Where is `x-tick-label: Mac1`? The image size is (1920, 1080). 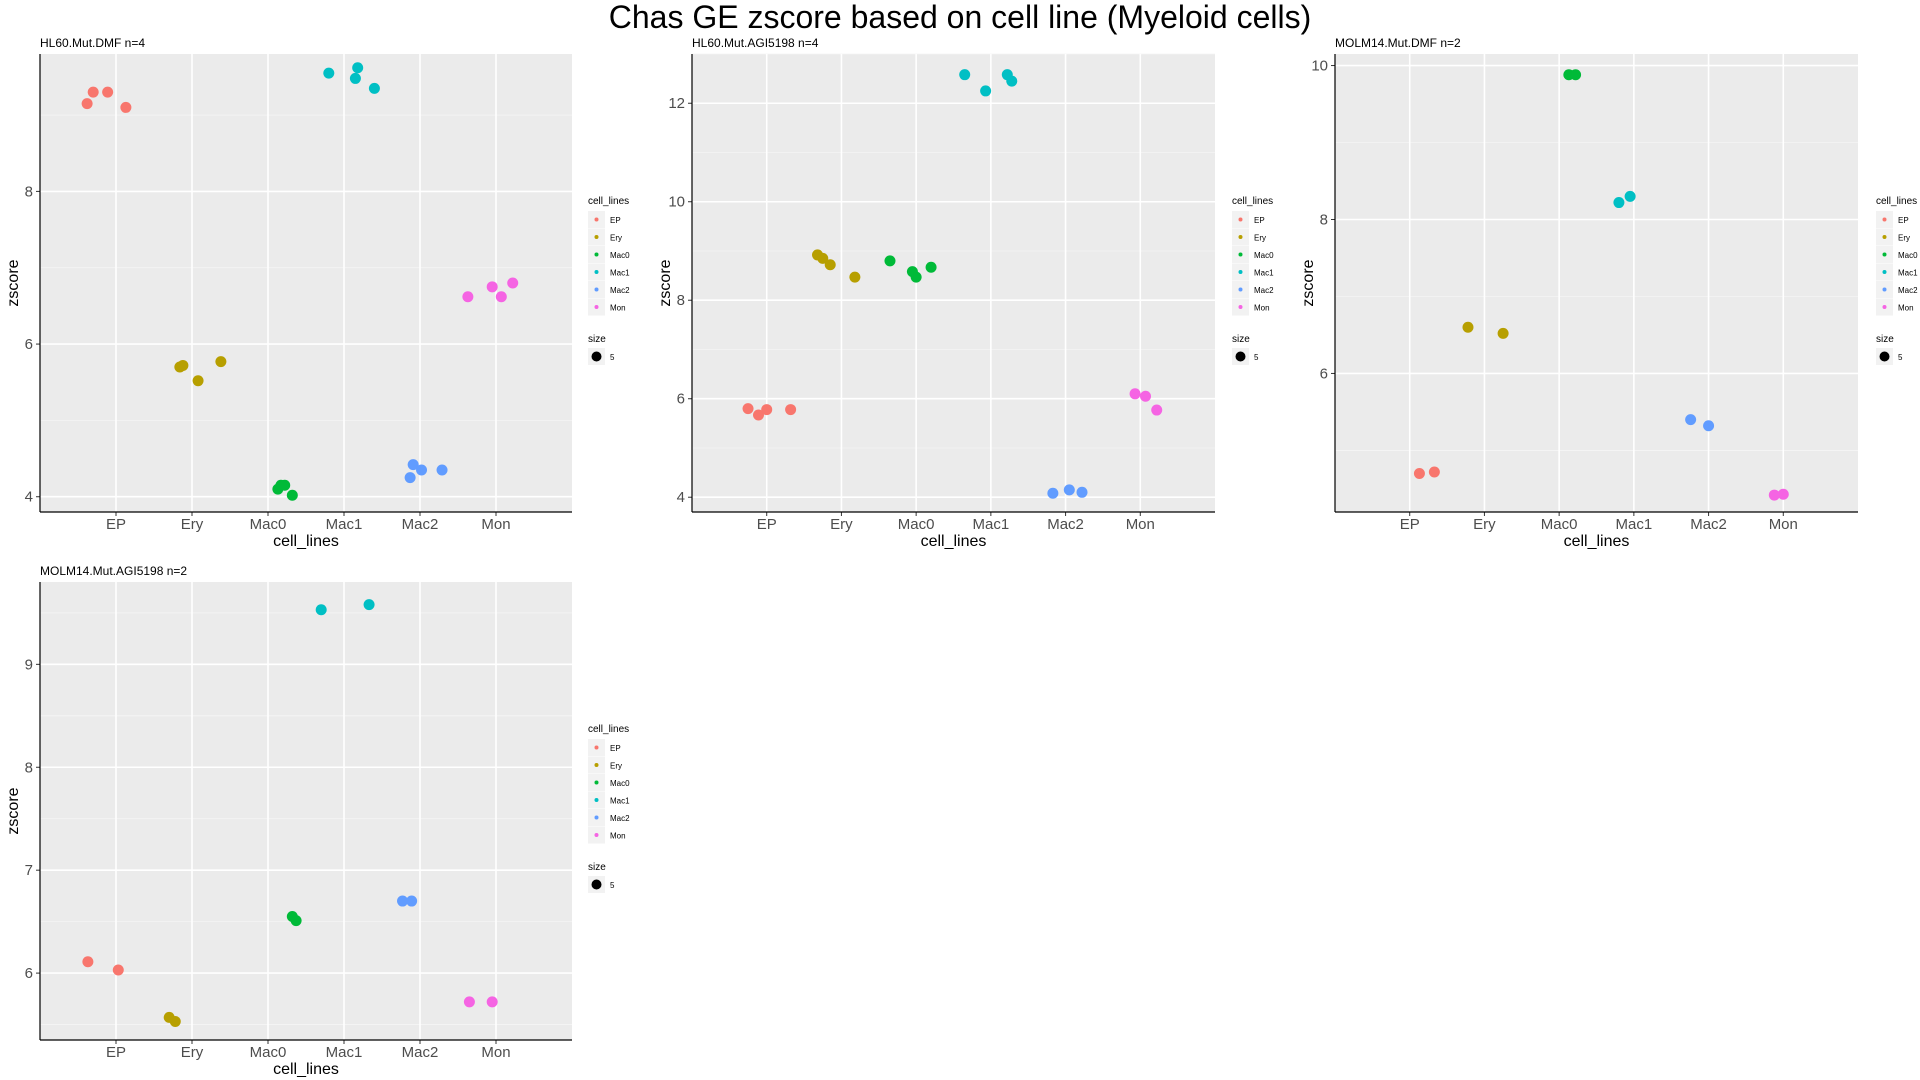
x-tick-label: Mac1 is located at coordinates (344, 524).